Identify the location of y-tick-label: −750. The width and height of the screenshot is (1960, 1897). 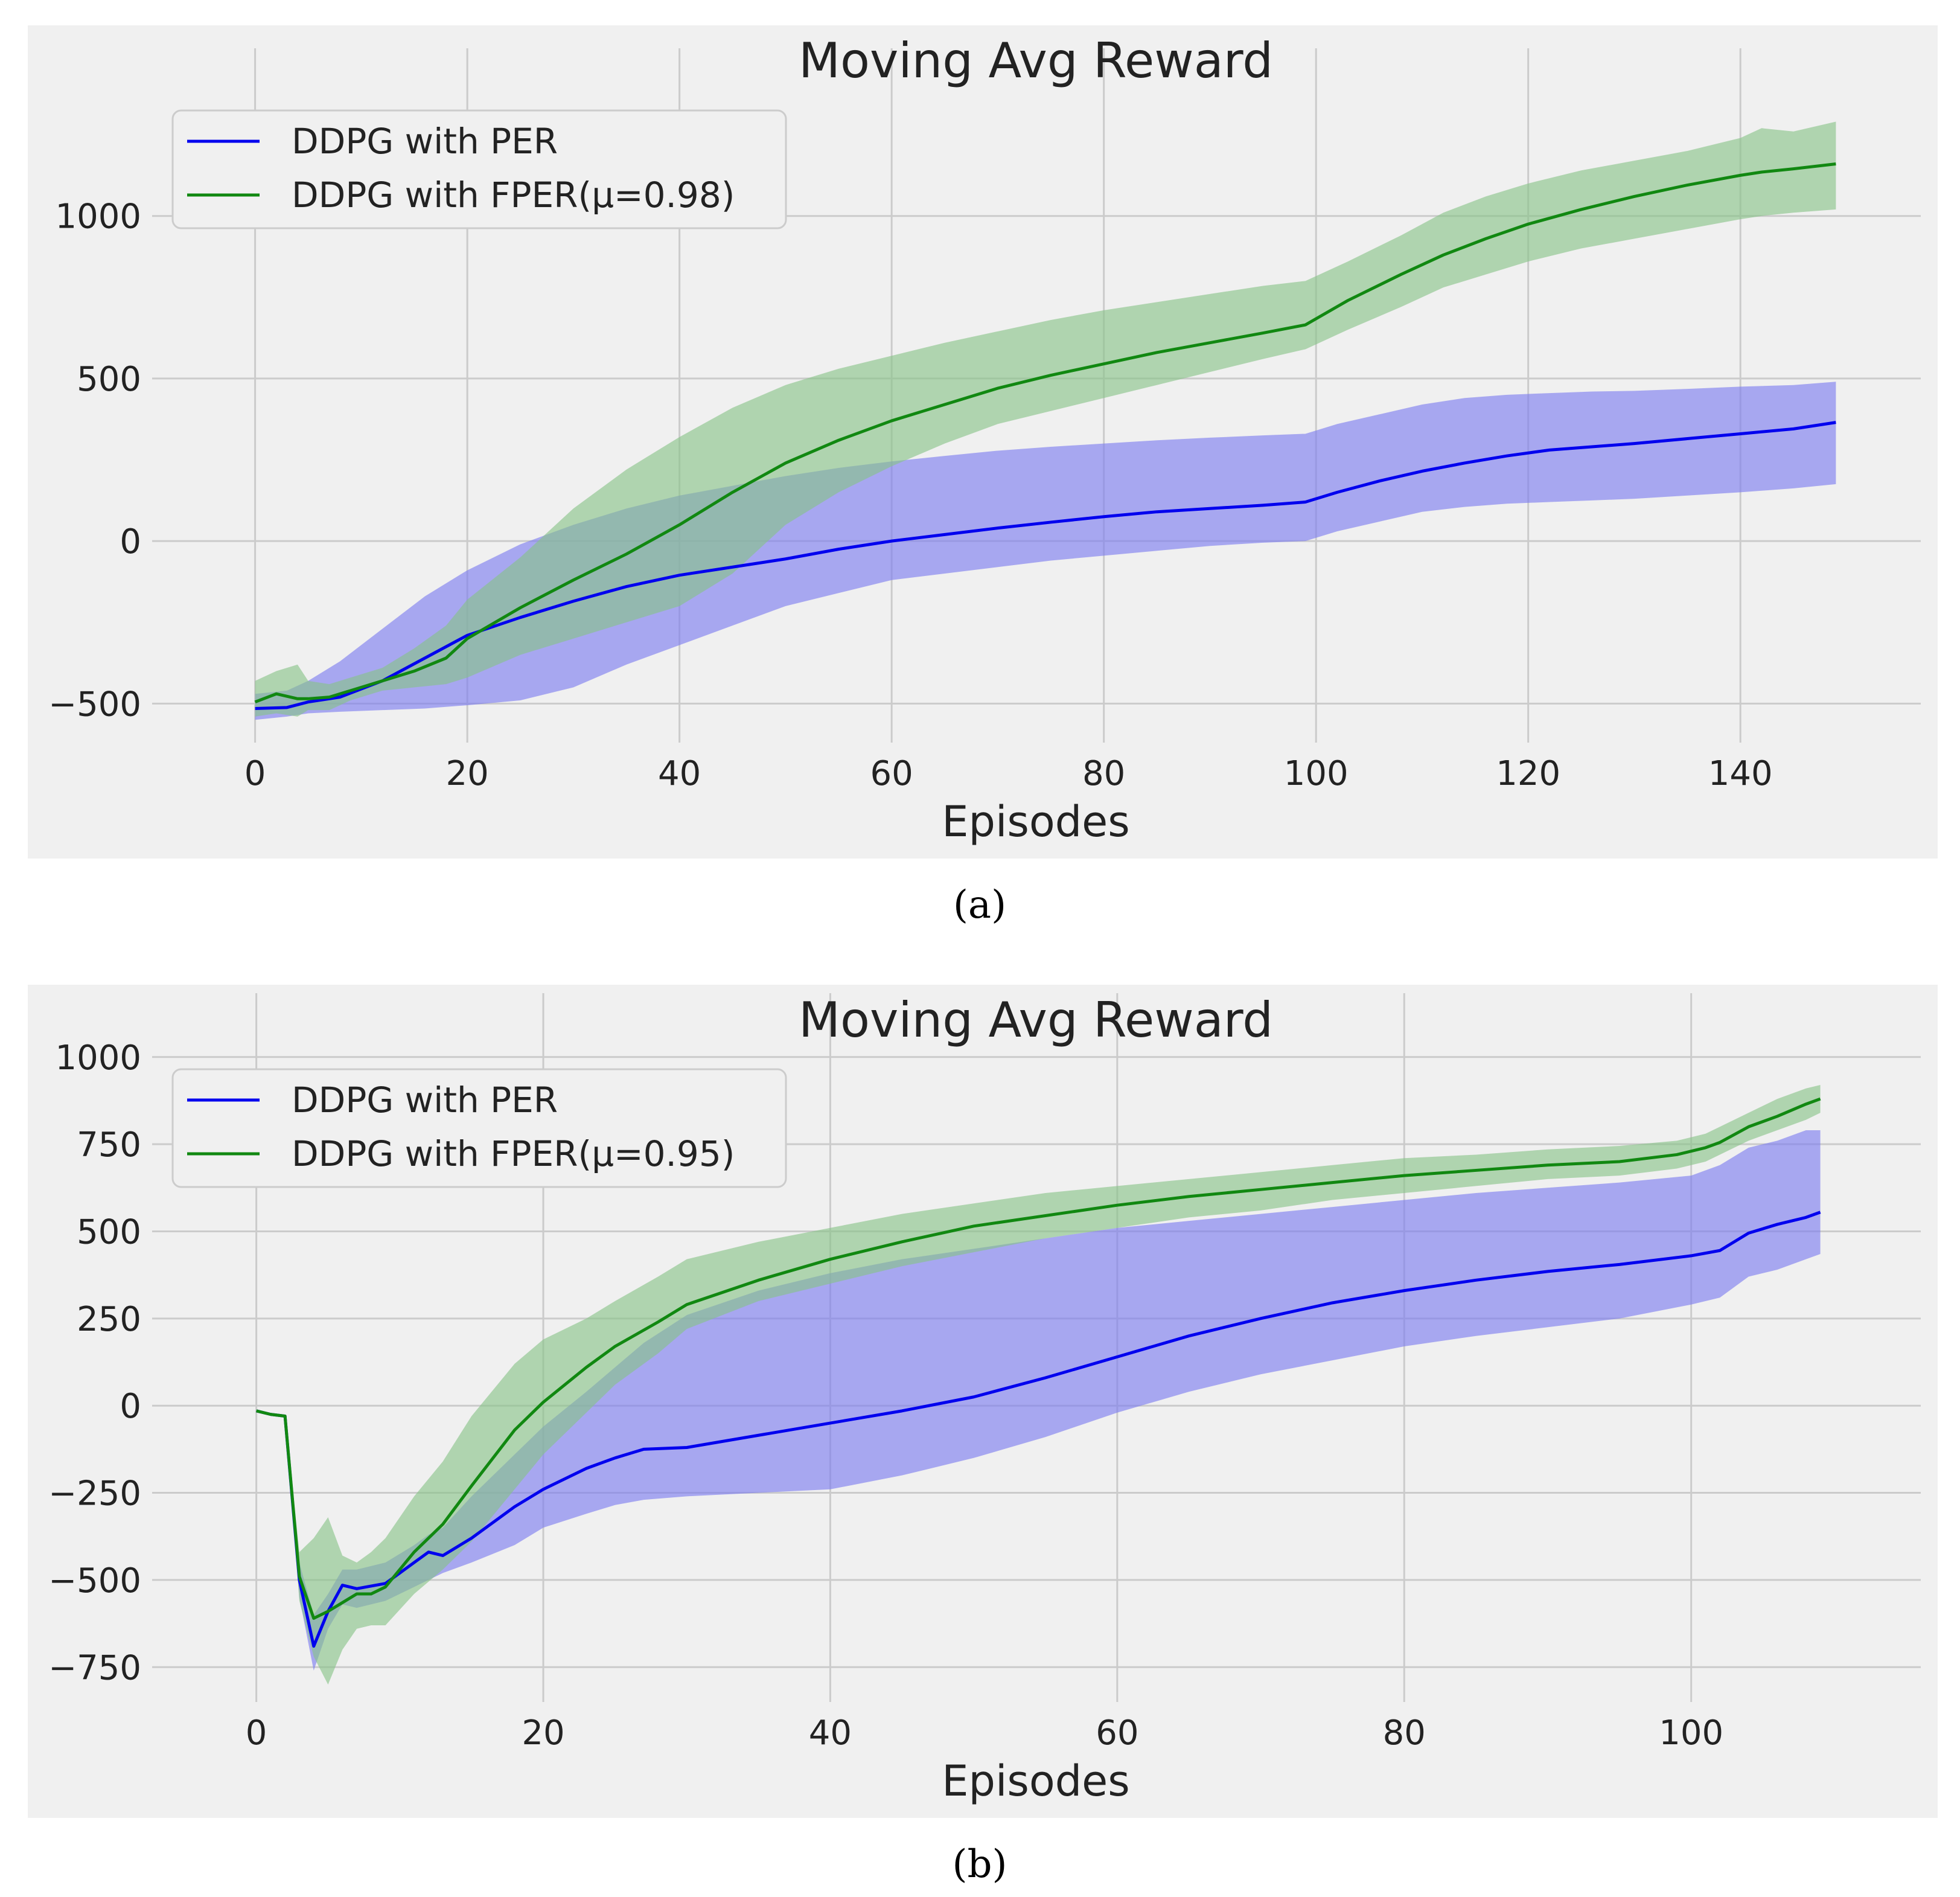
(94, 1667).